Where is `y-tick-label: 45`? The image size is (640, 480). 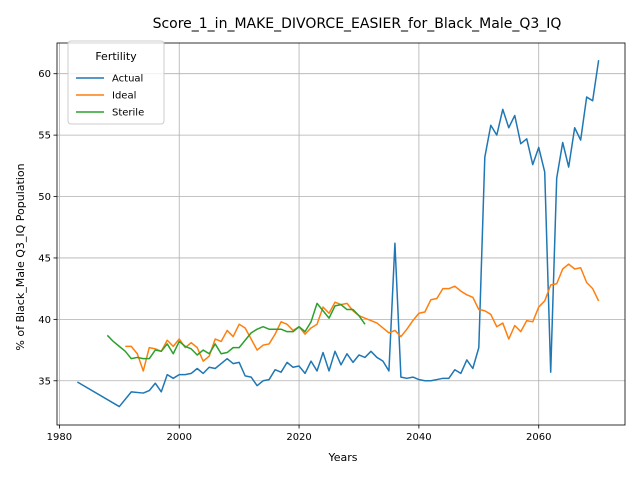 y-tick-label: 45 is located at coordinates (44, 258).